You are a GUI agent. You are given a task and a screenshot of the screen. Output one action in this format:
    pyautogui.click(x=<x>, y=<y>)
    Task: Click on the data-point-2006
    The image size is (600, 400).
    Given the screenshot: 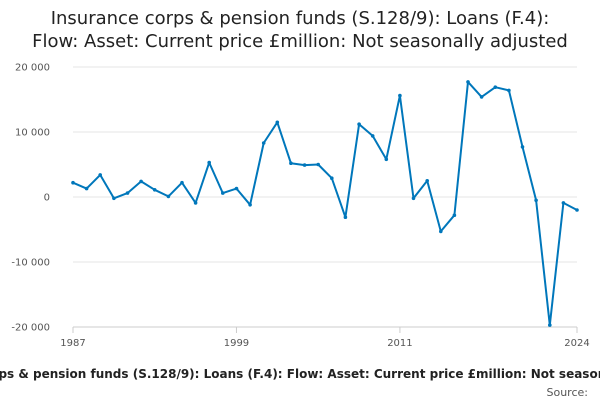 What is the action you would take?
    pyautogui.click(x=332, y=178)
    